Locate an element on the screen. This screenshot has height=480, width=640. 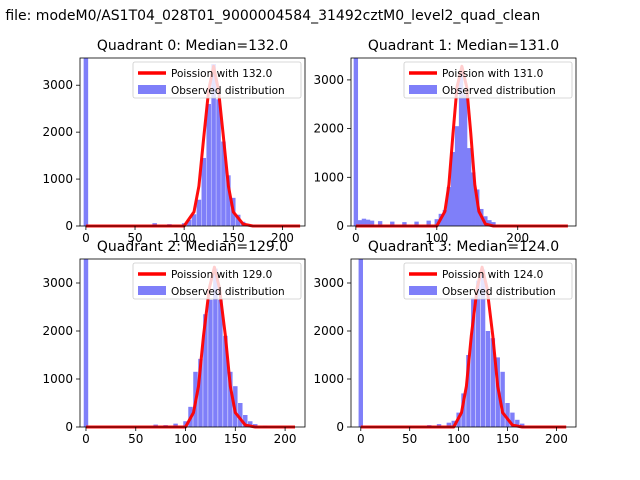
legend-fit-label: Poission with 131.0 is located at coordinates (492, 74).